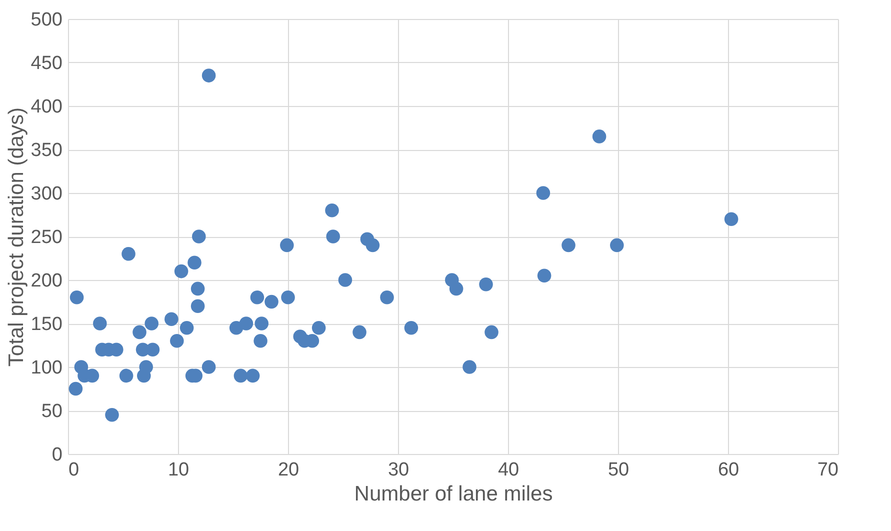  Describe the element at coordinates (46, 20) in the screenshot. I see `y-tick-label: 500` at that location.